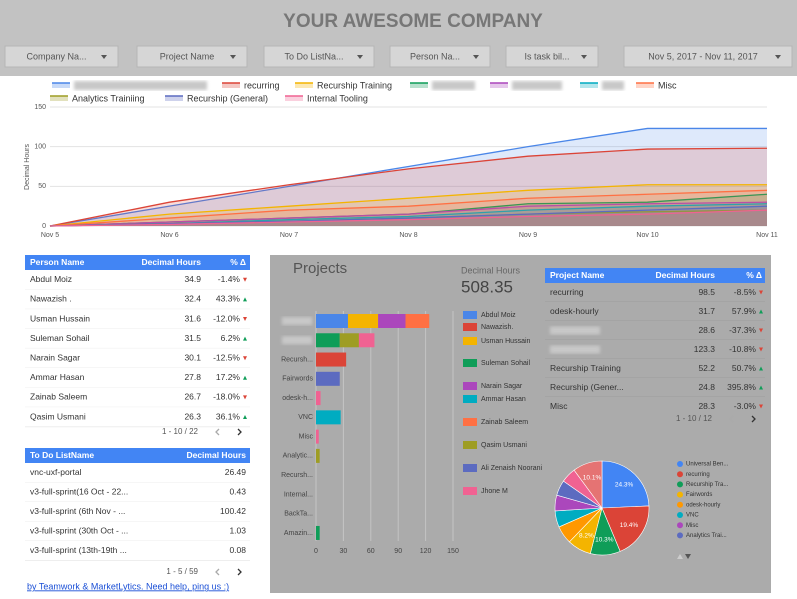 The width and height of the screenshot is (797, 599). Describe the element at coordinates (592, 477) in the screenshot. I see `slice-label: 10.1%` at that location.